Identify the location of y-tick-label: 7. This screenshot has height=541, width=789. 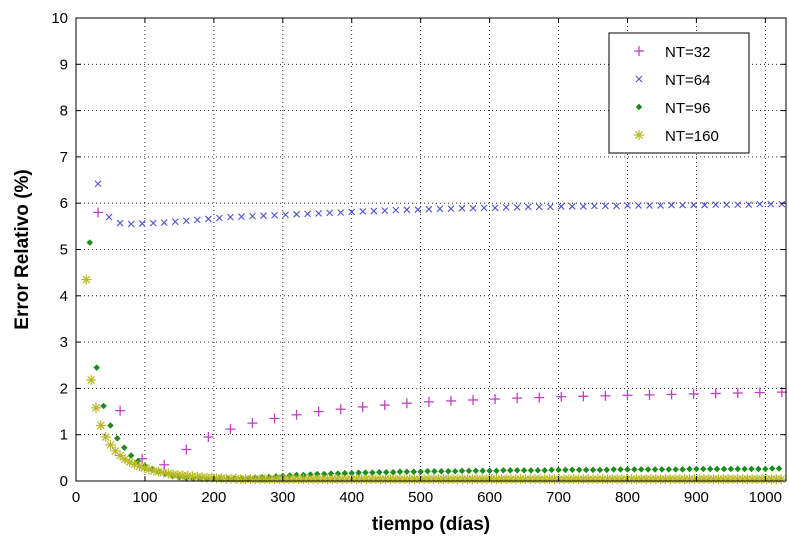
(64, 157).